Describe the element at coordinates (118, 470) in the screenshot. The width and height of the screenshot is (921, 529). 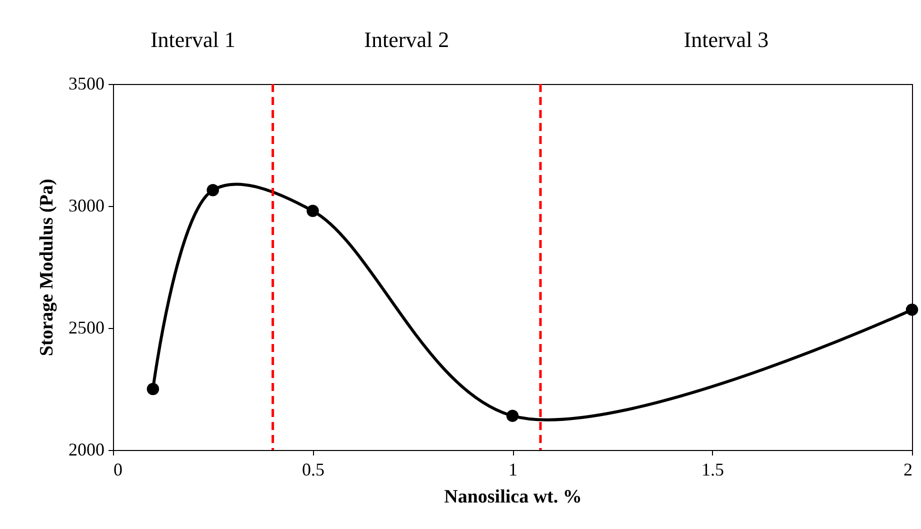
I see `x-tick-label: 0` at that location.